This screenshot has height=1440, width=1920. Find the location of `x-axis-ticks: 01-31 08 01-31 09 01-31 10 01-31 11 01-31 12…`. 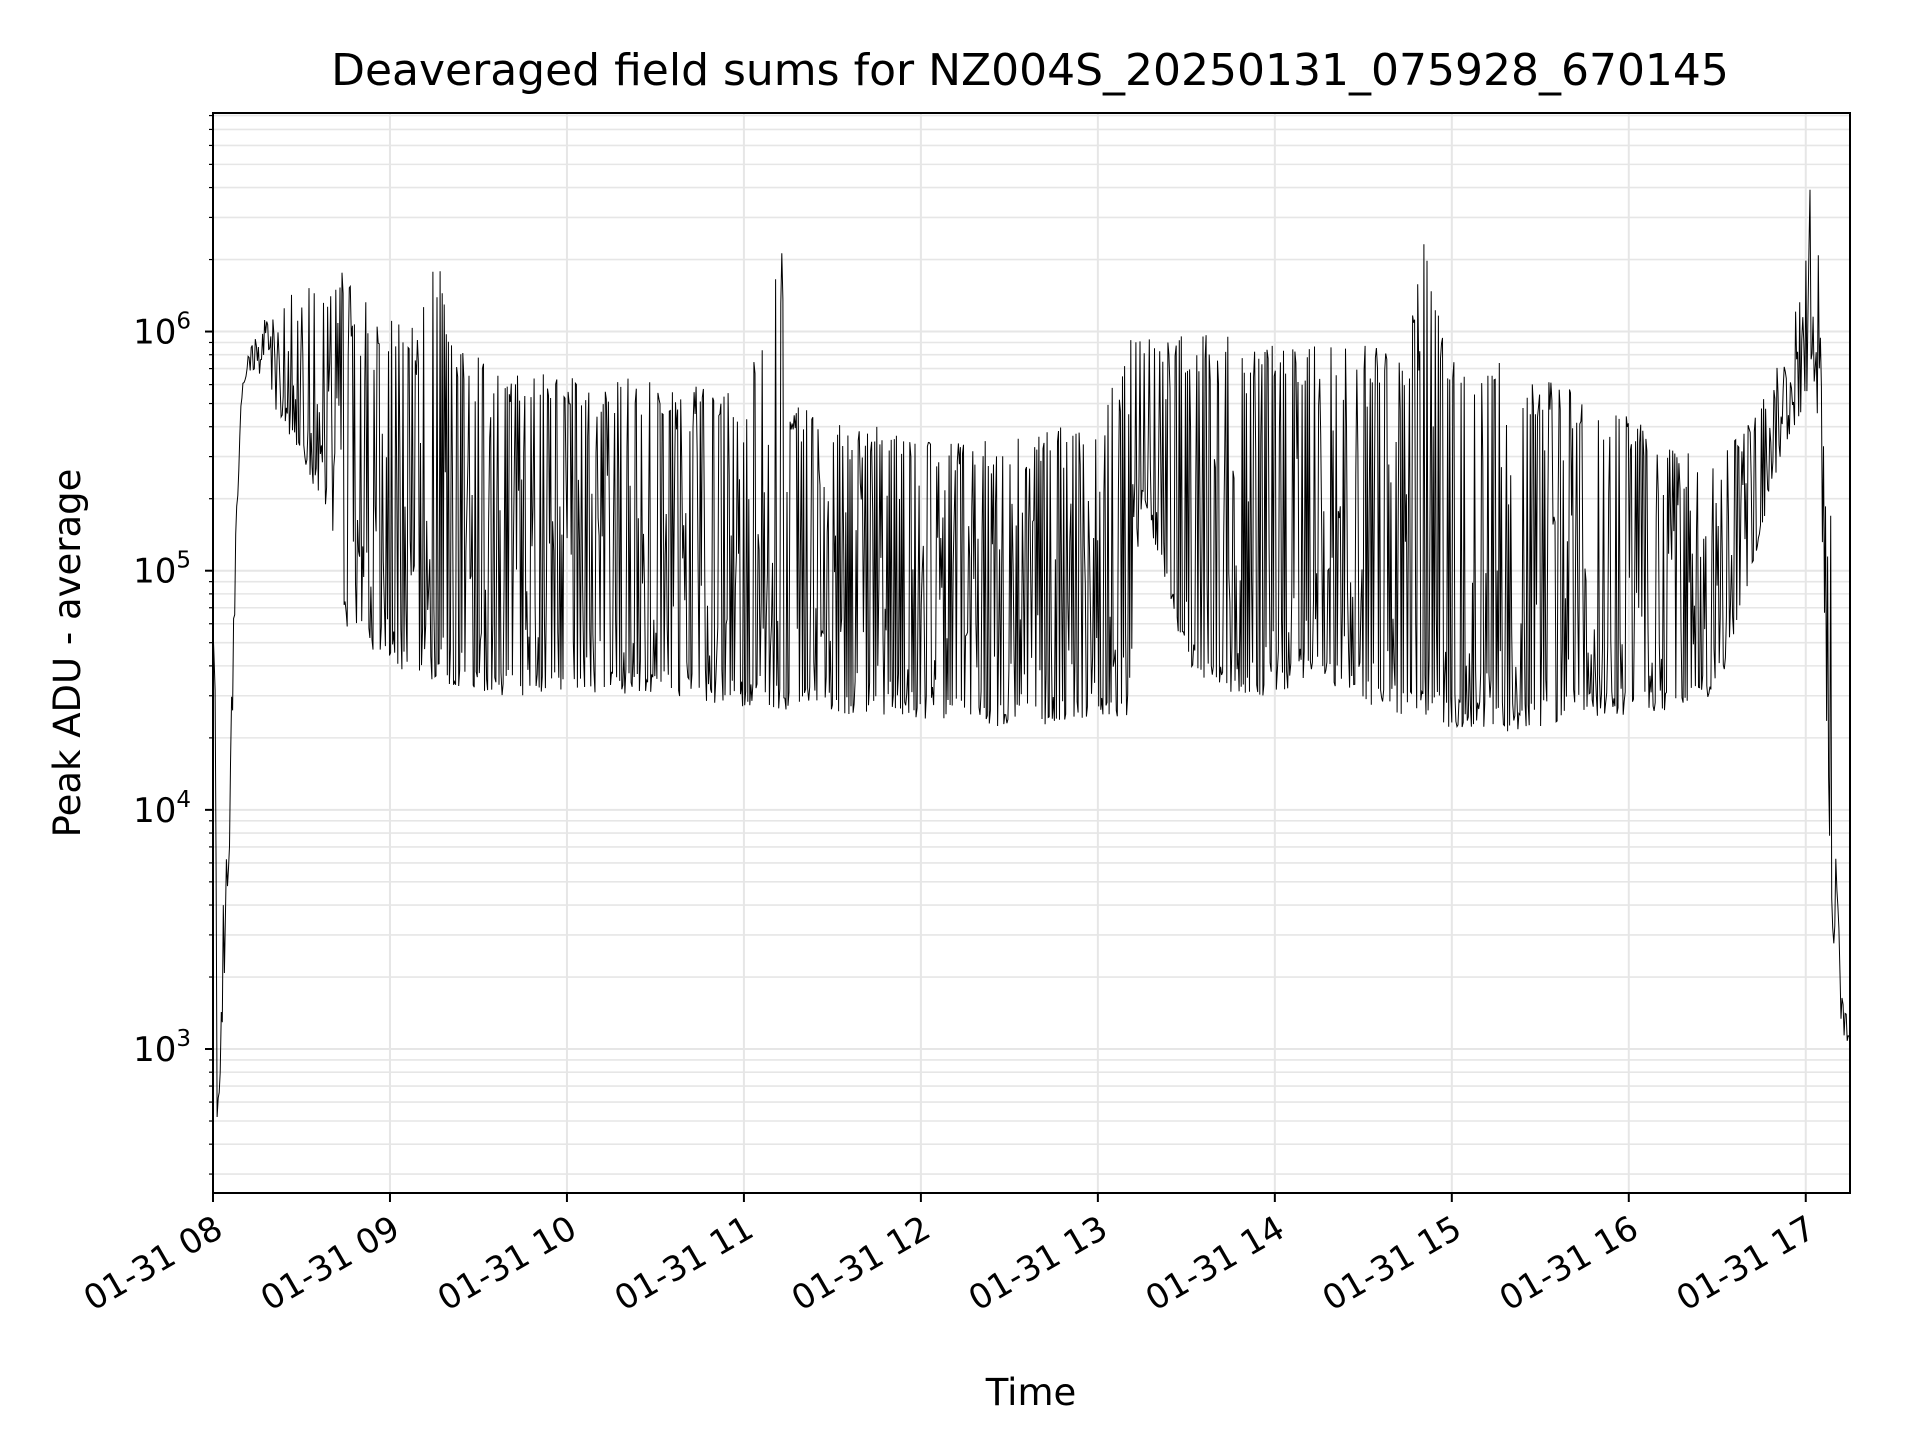

x-axis-ticks: 01-31 08 01-31 09 01-31 10 01-31 11 01-31 12… is located at coordinates (949, 1256).